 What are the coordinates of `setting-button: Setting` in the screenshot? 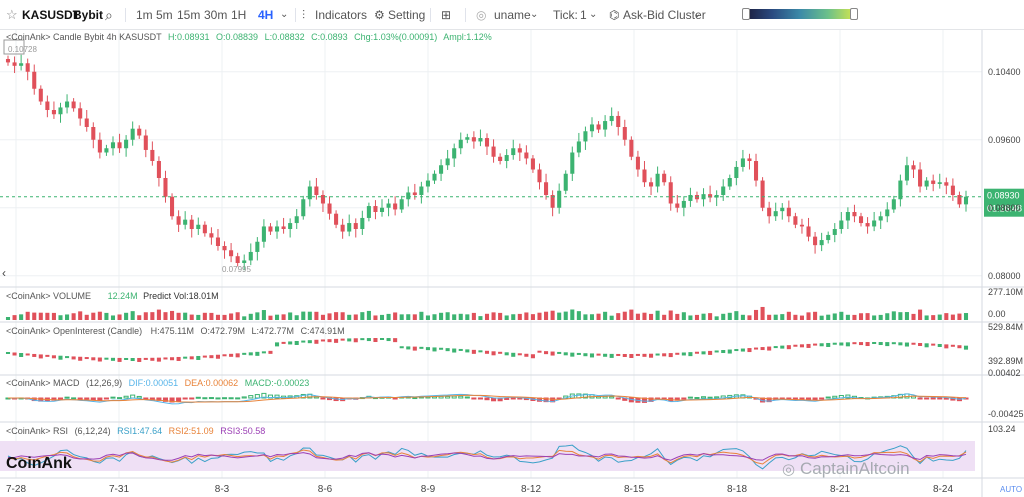 It's located at (407, 15).